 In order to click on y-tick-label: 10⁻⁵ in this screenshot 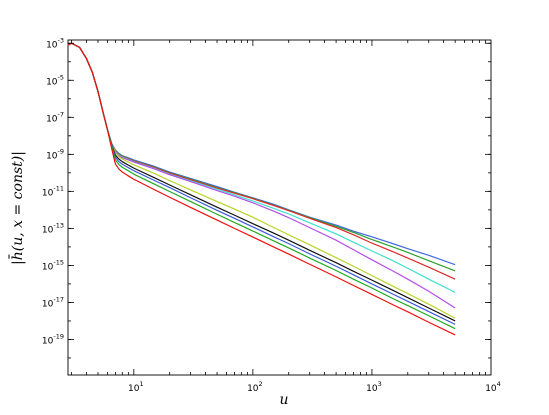, I will do `click(55, 80)`.